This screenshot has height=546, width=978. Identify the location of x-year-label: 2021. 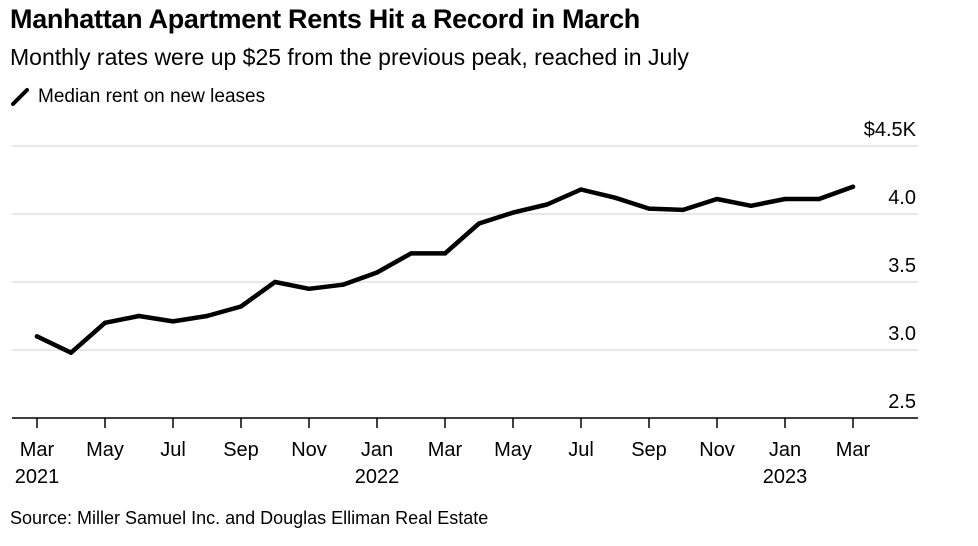
(37, 477).